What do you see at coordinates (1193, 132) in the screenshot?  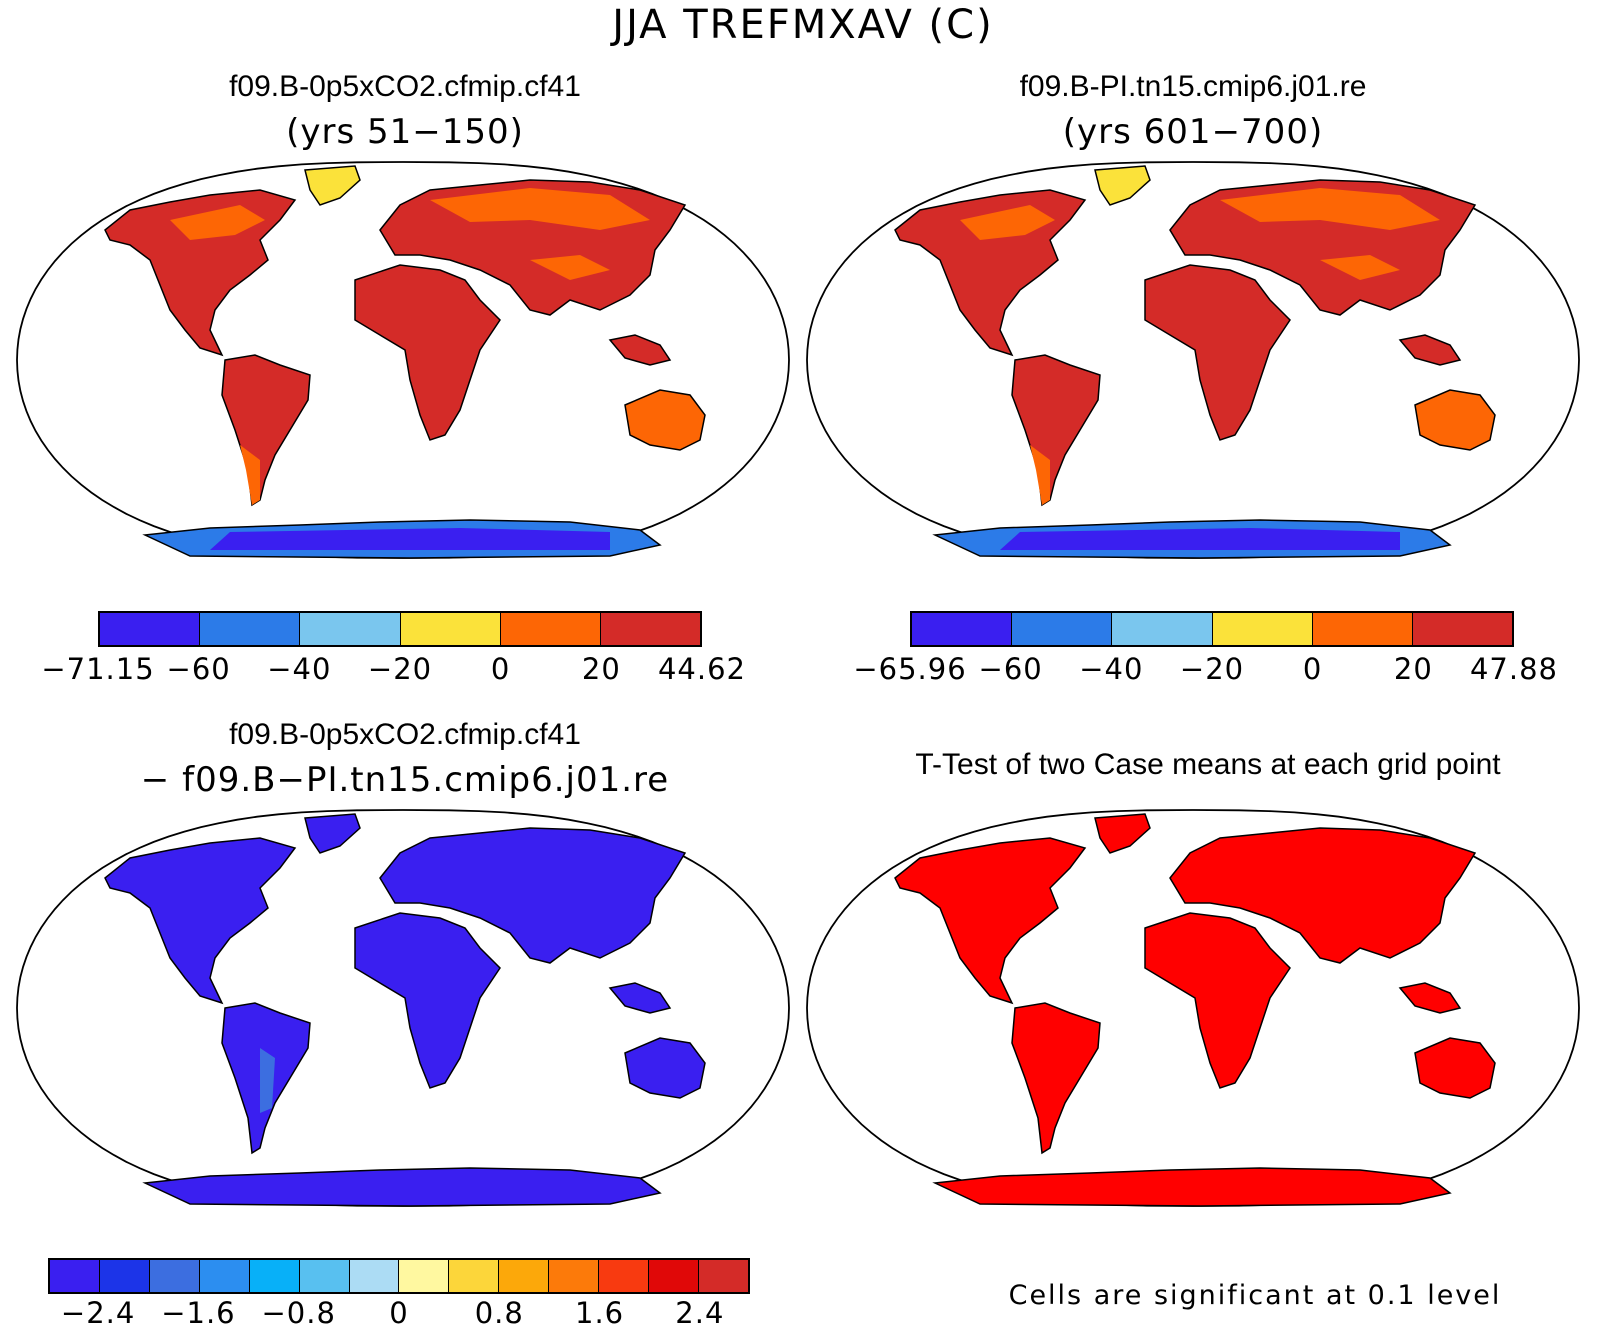 I see `panel2-subtitle: (yrs 601−700)` at bounding box center [1193, 132].